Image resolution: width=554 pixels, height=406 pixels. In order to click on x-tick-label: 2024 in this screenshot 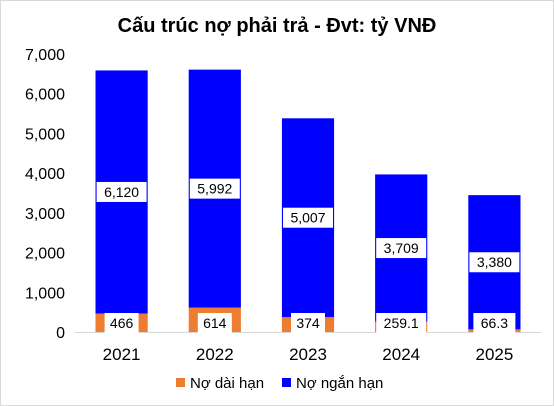, I will do `click(401, 354)`.